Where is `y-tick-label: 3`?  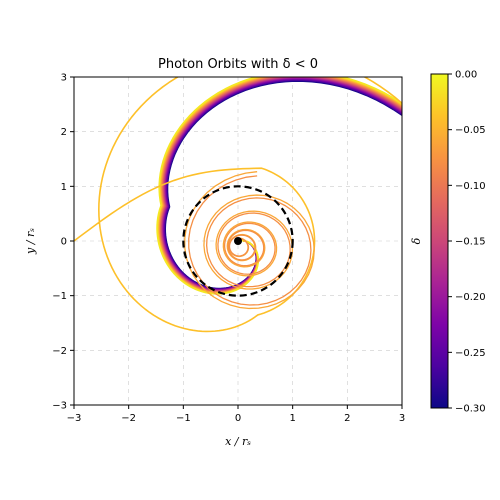 y-tick-label: 3 is located at coordinates (64, 78).